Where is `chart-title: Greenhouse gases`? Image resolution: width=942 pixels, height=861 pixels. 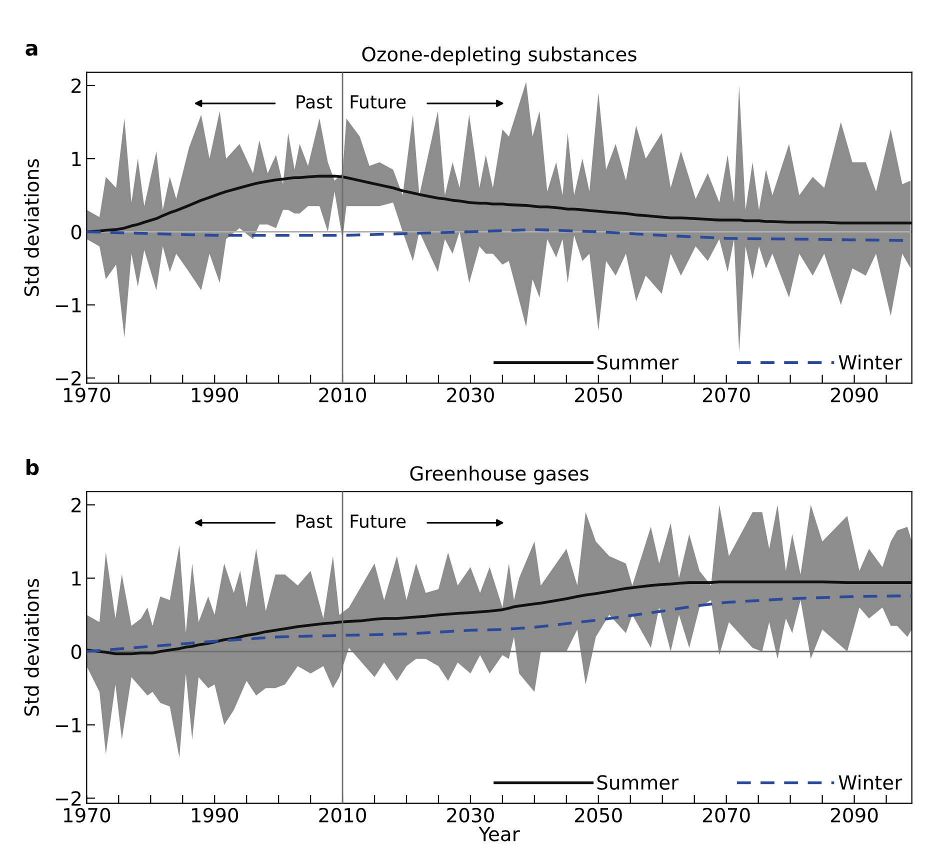
chart-title: Greenhouse gases is located at coordinates (499, 475).